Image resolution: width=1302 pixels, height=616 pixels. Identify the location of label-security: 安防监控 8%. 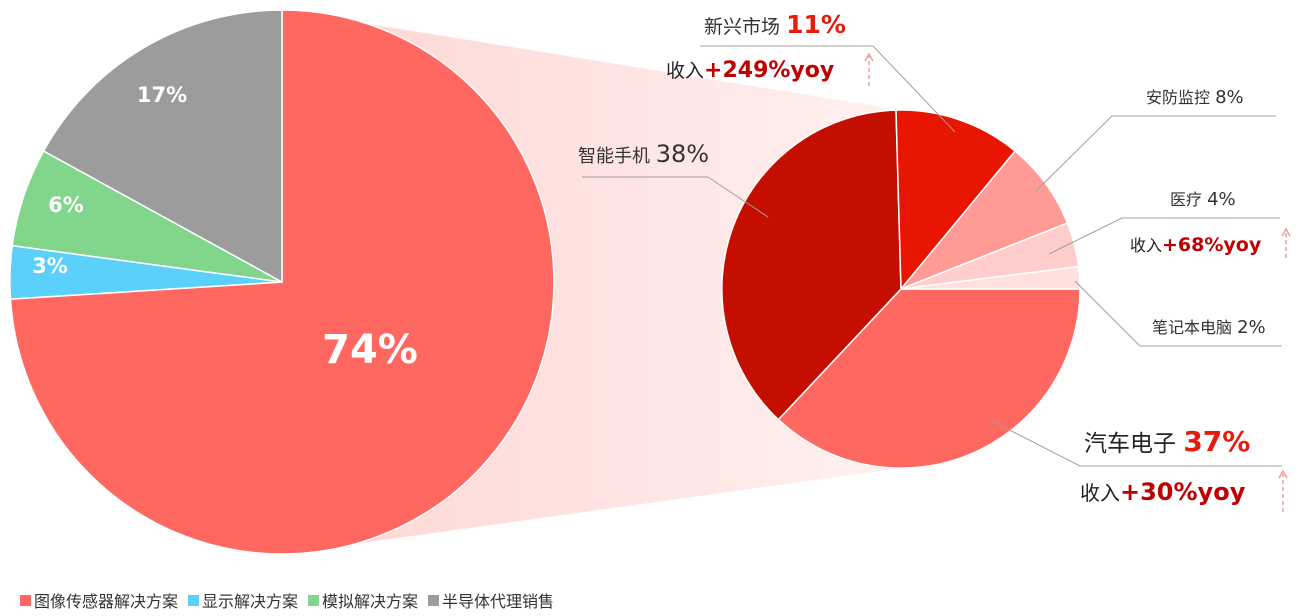
(1195, 96).